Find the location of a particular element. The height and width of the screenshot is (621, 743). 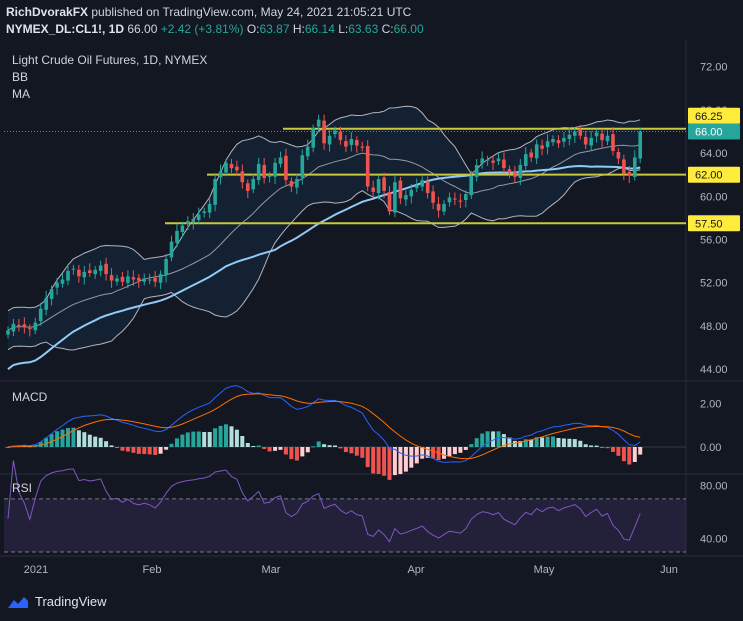

macd-tick-label: 0.00 is located at coordinates (710, 448).